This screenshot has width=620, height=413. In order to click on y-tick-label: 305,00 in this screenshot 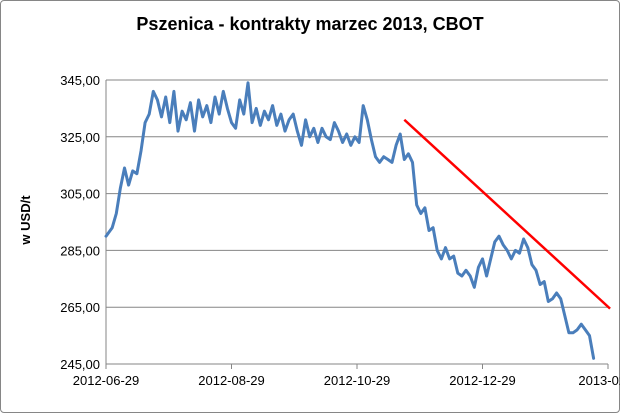, I will do `click(80, 194)`.